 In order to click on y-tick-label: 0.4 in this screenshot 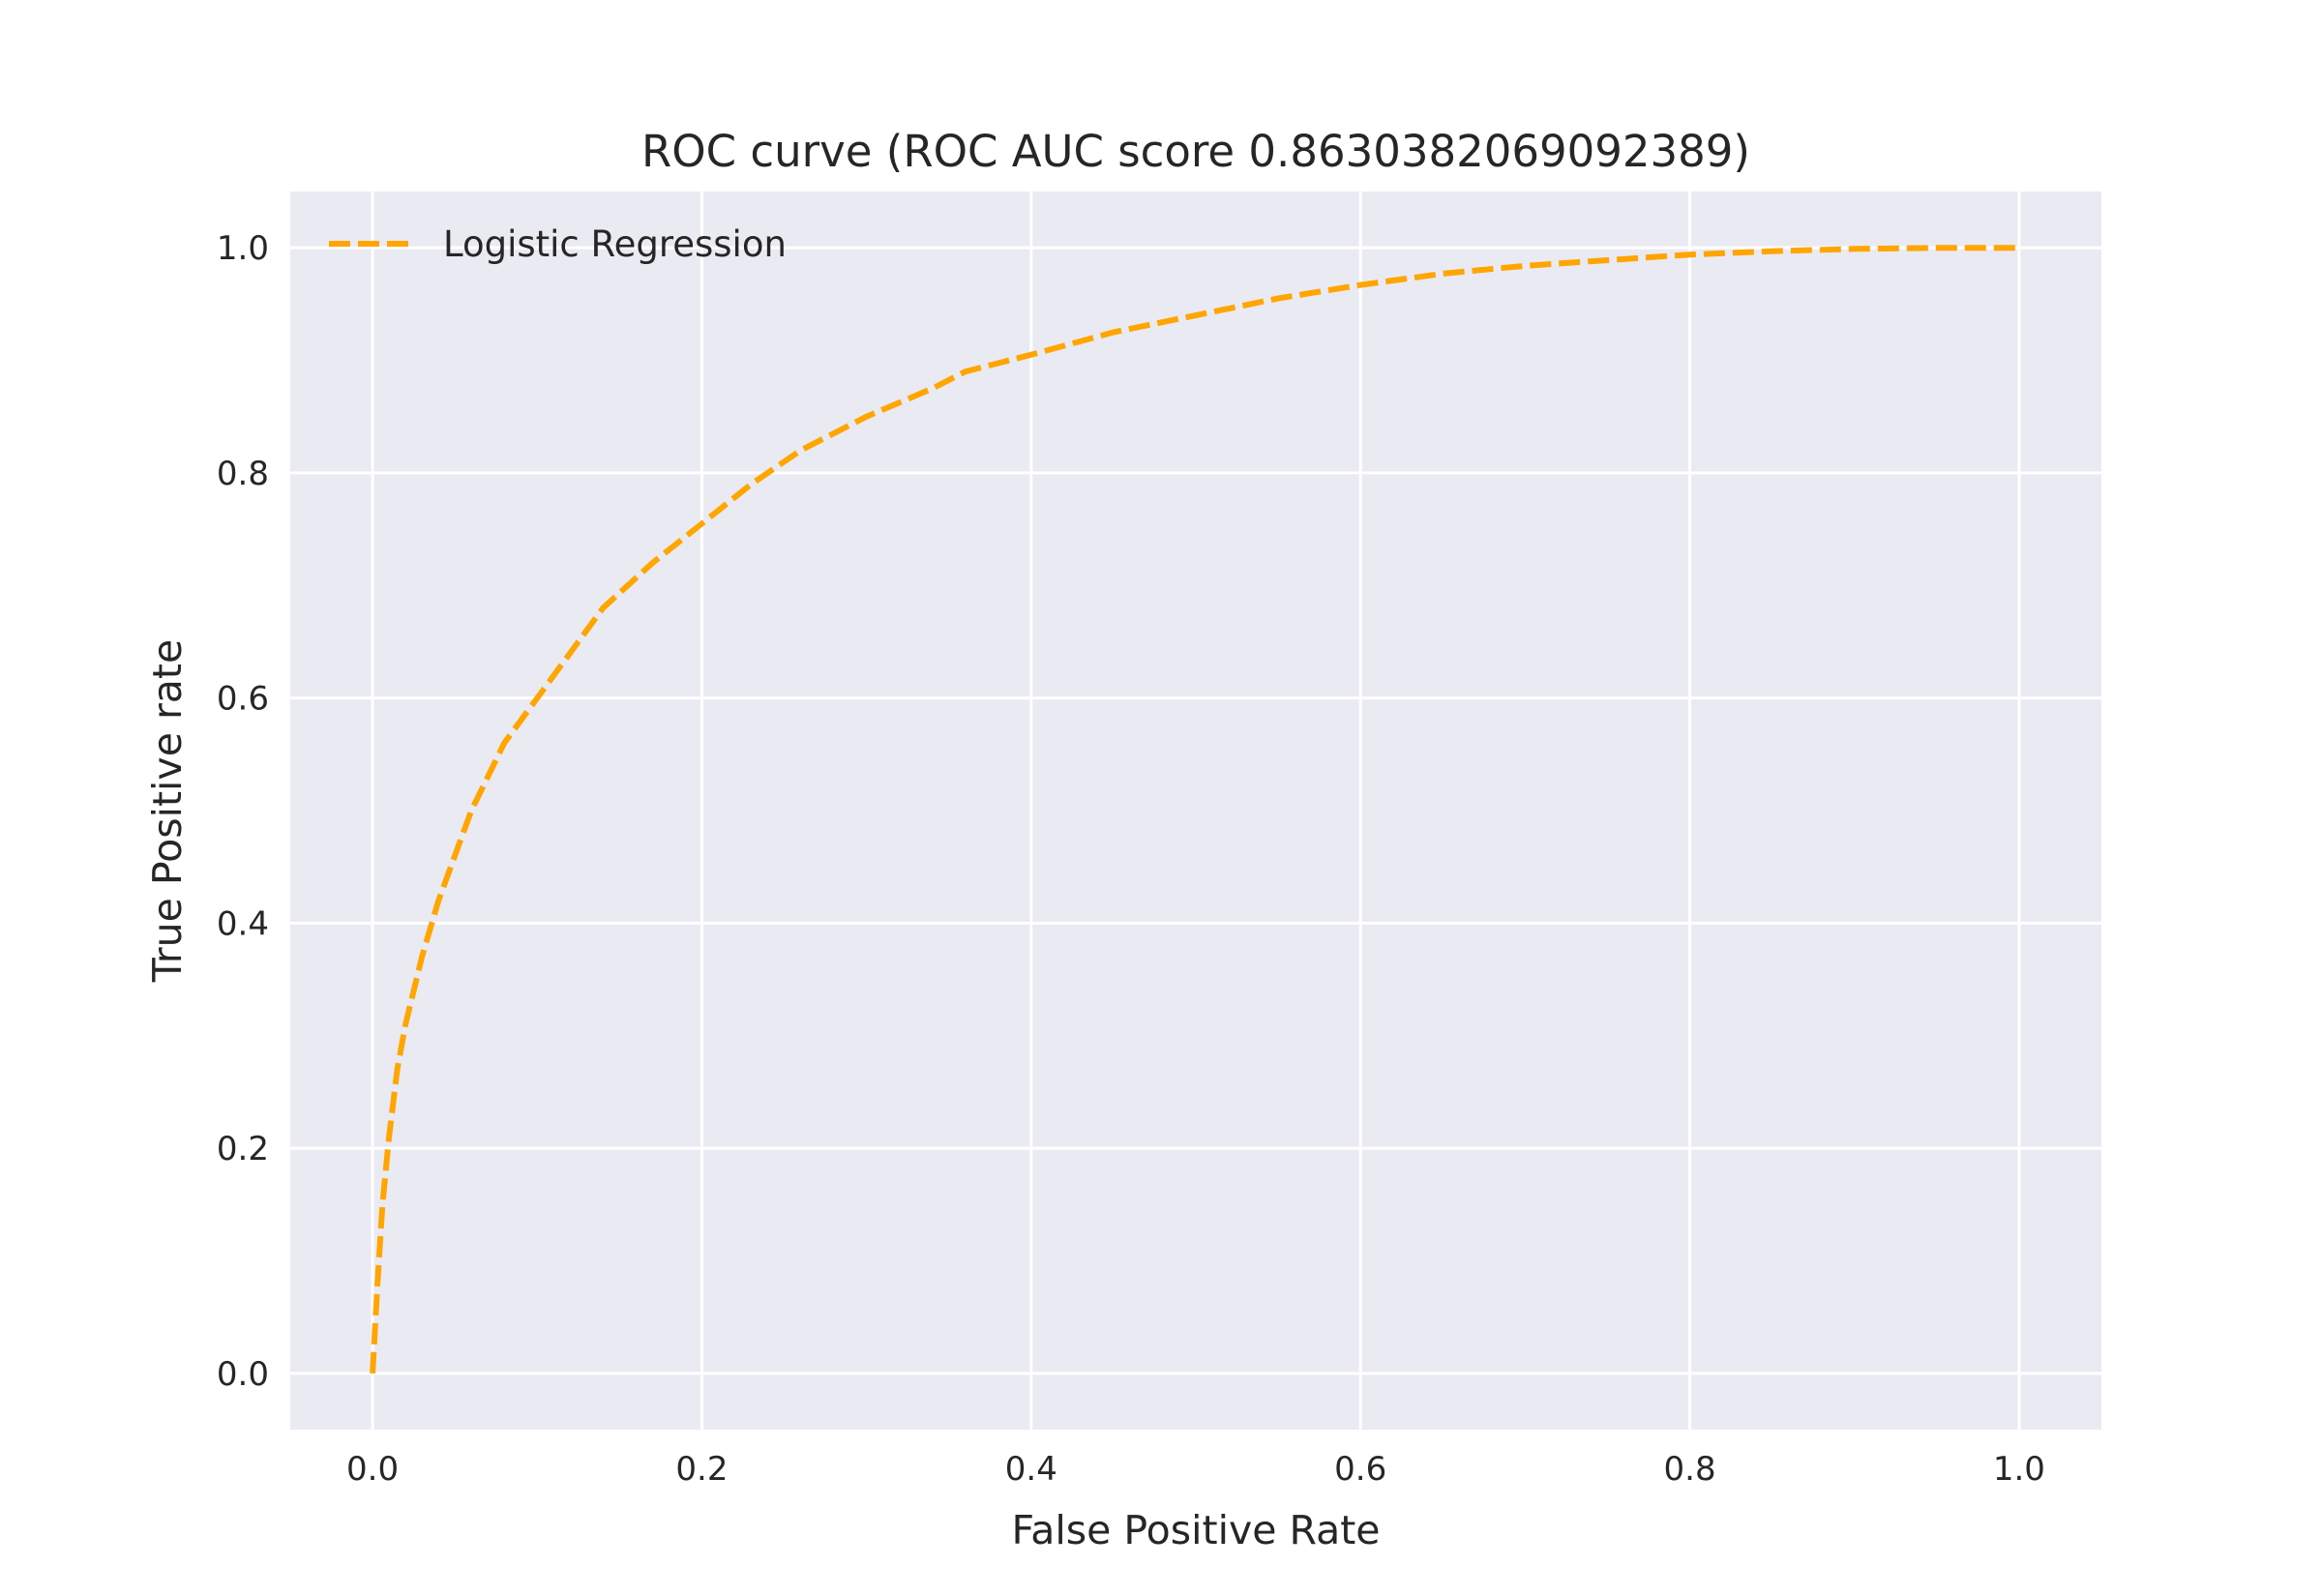, I will do `click(243, 923)`.